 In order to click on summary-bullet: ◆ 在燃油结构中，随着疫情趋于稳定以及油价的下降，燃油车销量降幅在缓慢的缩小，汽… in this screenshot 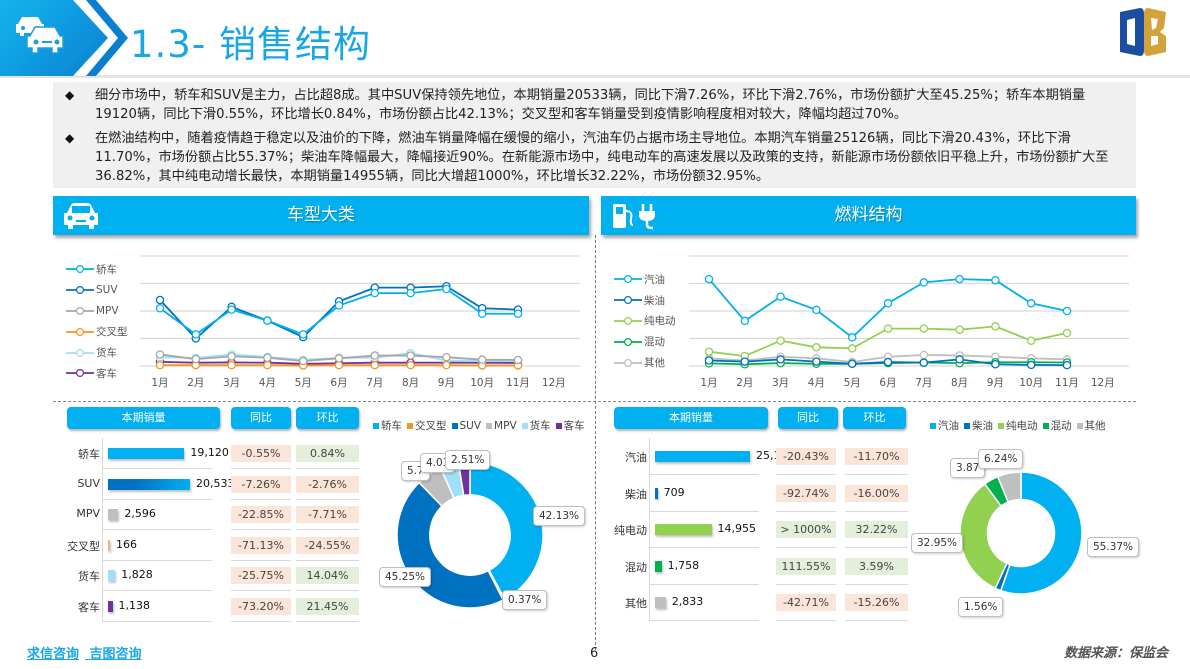, I will do `click(594, 157)`.